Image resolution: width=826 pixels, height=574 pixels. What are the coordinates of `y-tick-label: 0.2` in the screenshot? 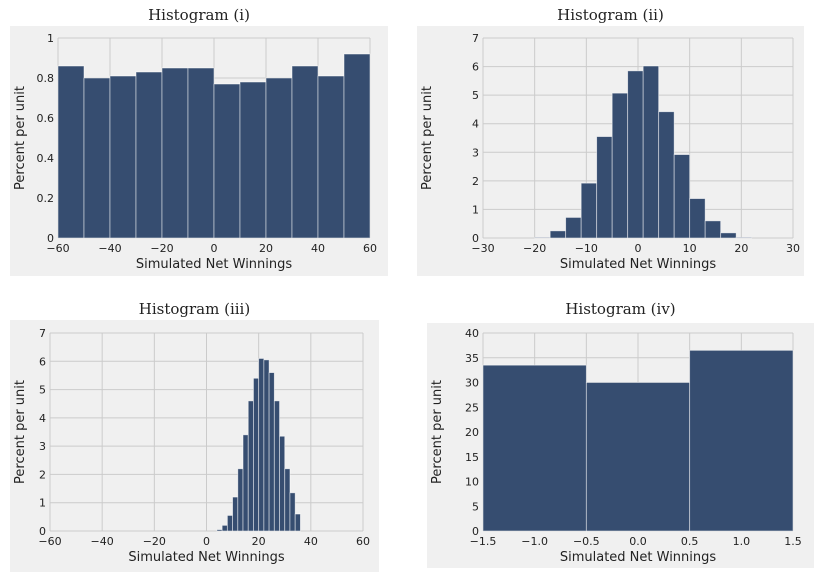 It's located at (46, 198).